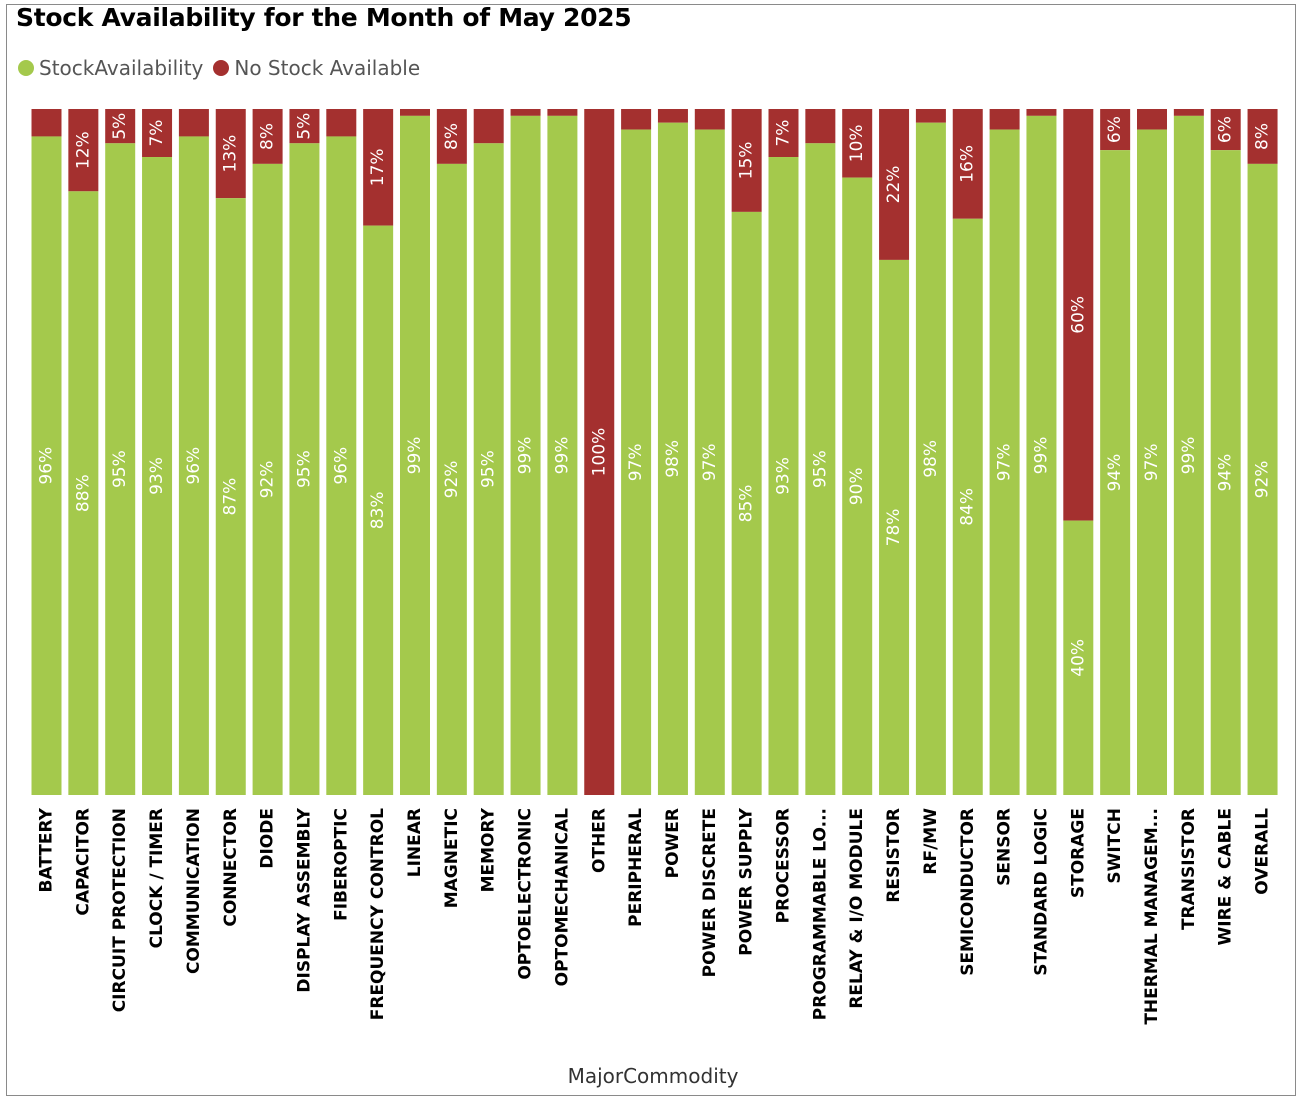 Image resolution: width=1300 pixels, height=1103 pixels. I want to click on bar-no-stock-resistor, so click(894, 184).